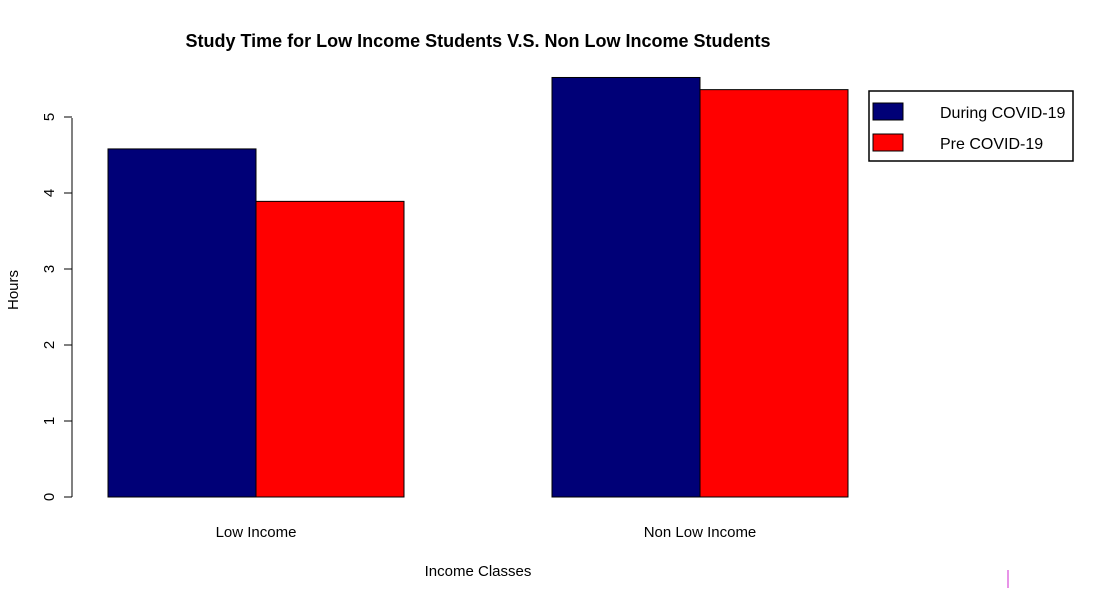 This screenshot has height=600, width=1098. What do you see at coordinates (49, 497) in the screenshot?
I see `y-tick-label-0: 0` at bounding box center [49, 497].